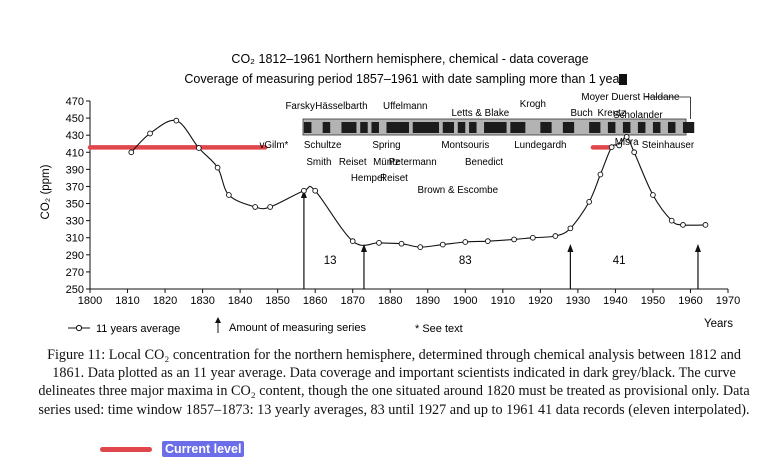 The width and height of the screenshot is (767, 464). Describe the element at coordinates (75, 136) in the screenshot. I see `y-tick-label: 430` at that location.